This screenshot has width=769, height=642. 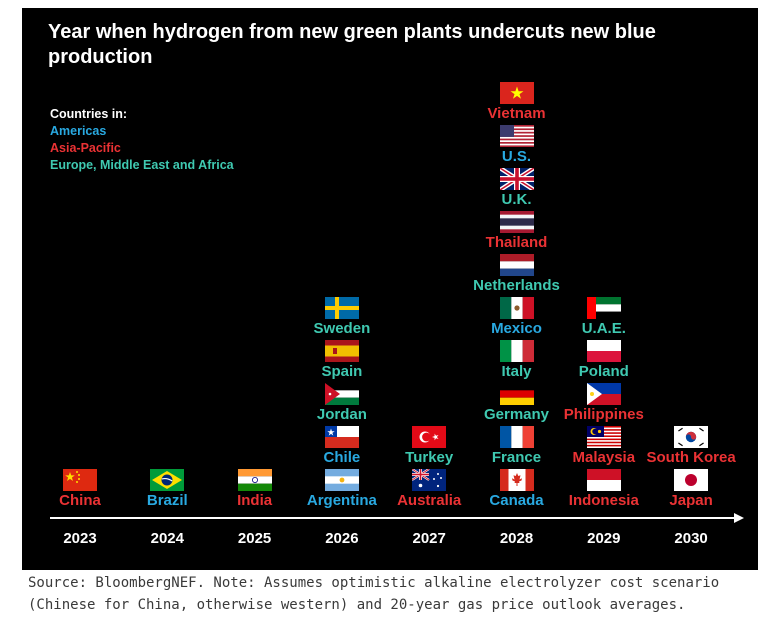 I want to click on netherlands-flag-icon, so click(x=516, y=265).